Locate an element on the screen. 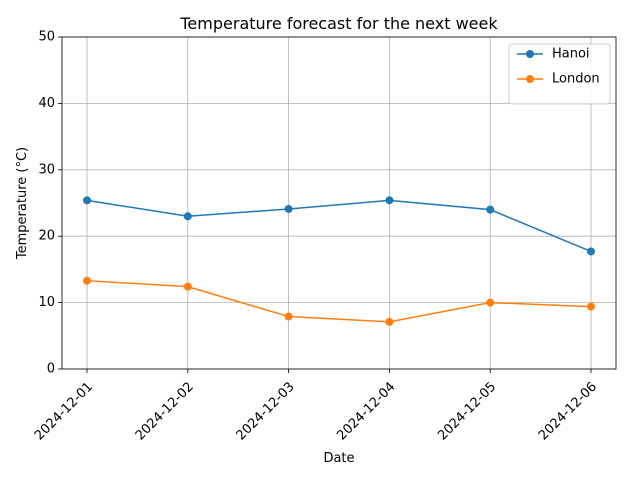 The height and width of the screenshot is (480, 640). series-line-london is located at coordinates (339, 301).